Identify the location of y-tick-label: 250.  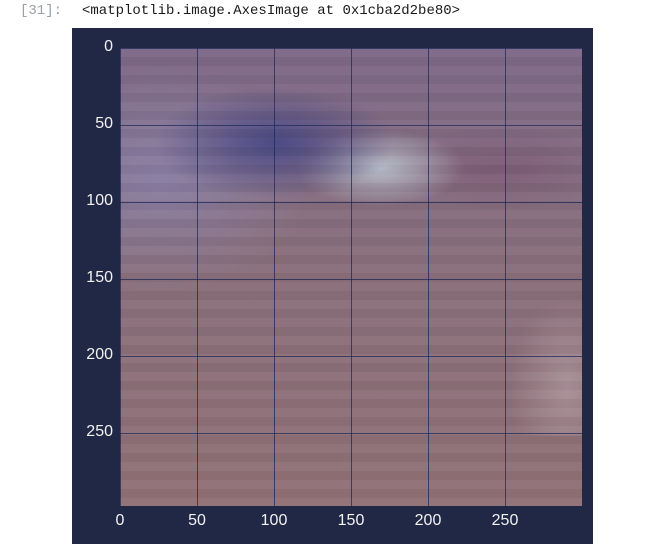
(99, 431).